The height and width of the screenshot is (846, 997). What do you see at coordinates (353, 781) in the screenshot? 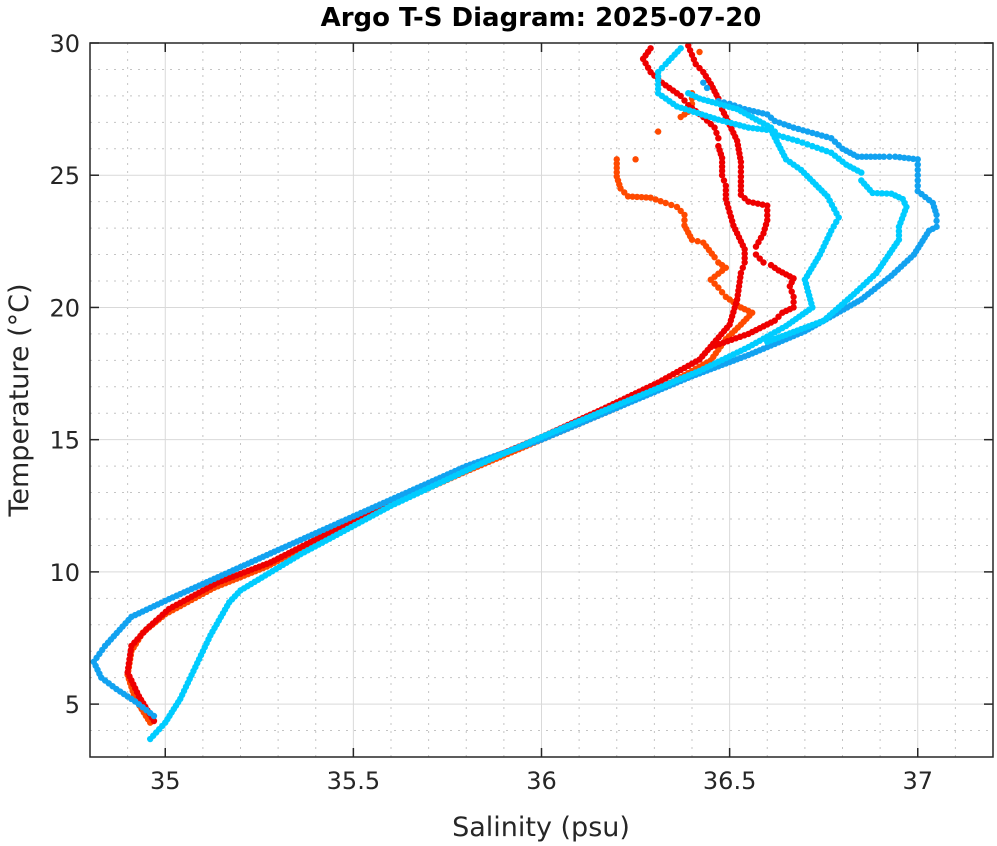
I see `x-tick-label: 35.5` at bounding box center [353, 781].